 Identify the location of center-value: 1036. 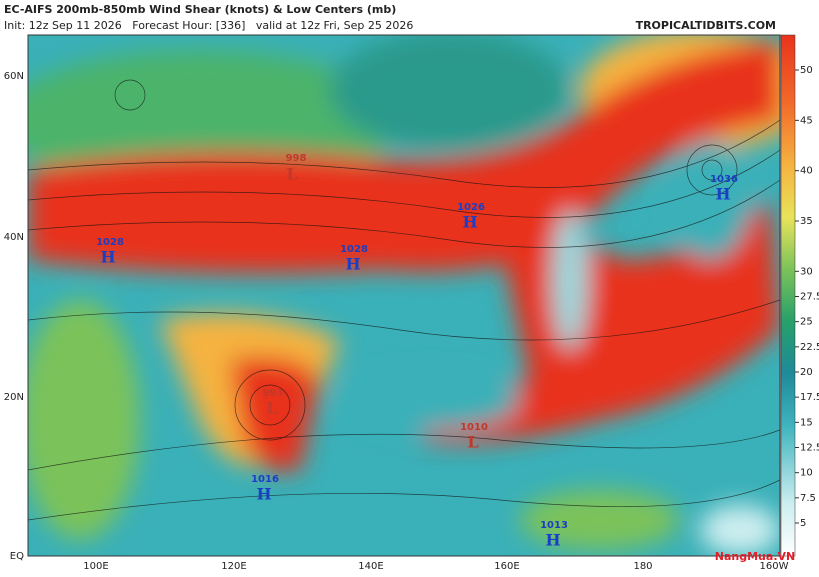
(724, 179).